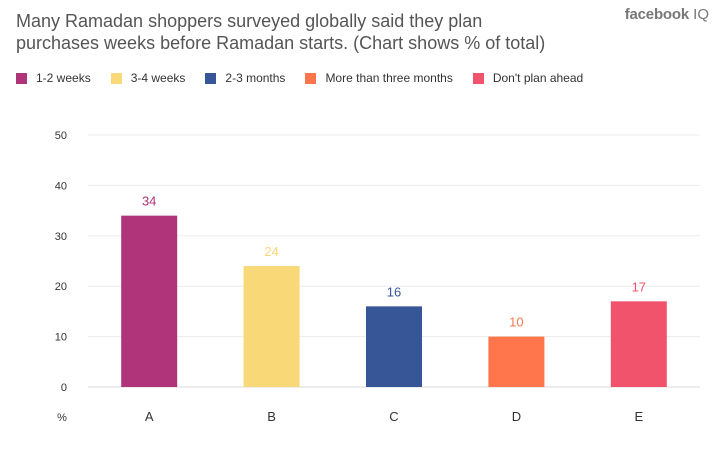 The height and width of the screenshot is (452, 721). I want to click on bar-e, so click(638, 344).